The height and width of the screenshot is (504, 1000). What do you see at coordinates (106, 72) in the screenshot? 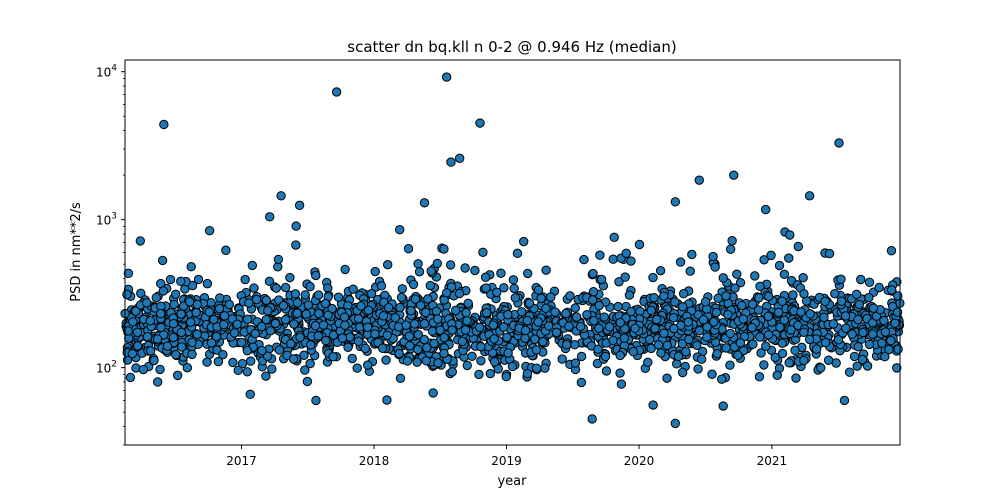
I see `y-tick-label: 10⁴` at bounding box center [106, 72].